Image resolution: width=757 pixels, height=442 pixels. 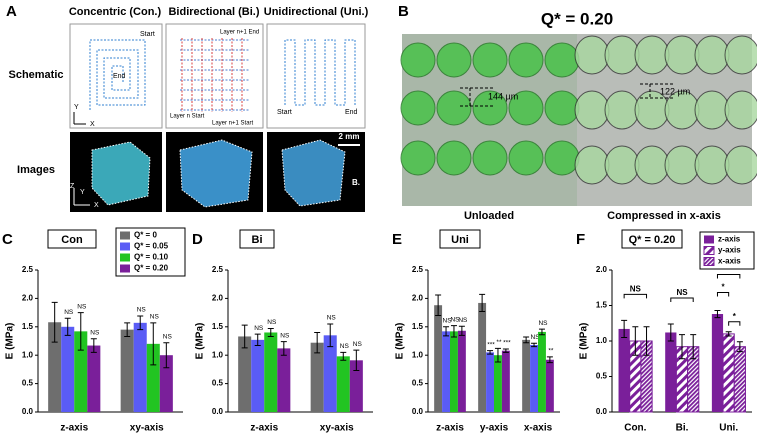 What do you see at coordinates (81, 197) in the screenshot?
I see `axis-icon` at bounding box center [81, 197].